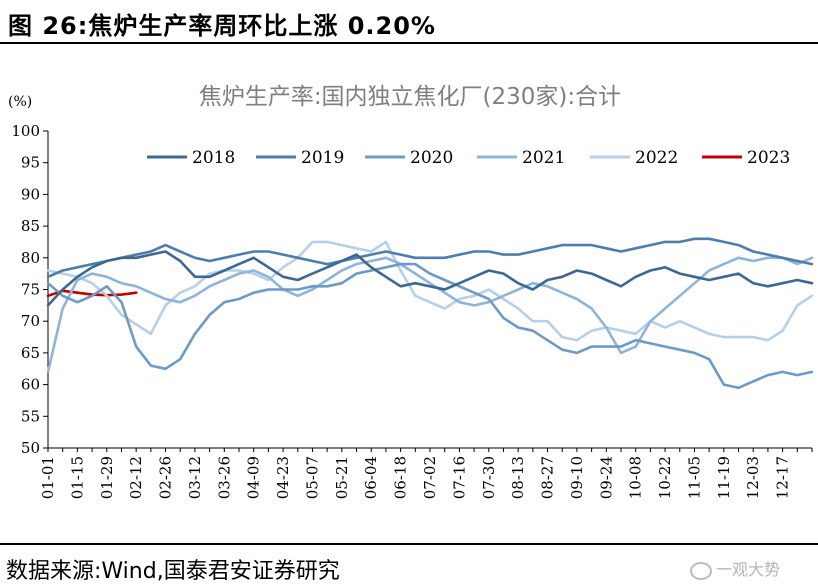  What do you see at coordinates (30, 353) in the screenshot?
I see `y-tick-label: 65` at bounding box center [30, 353].